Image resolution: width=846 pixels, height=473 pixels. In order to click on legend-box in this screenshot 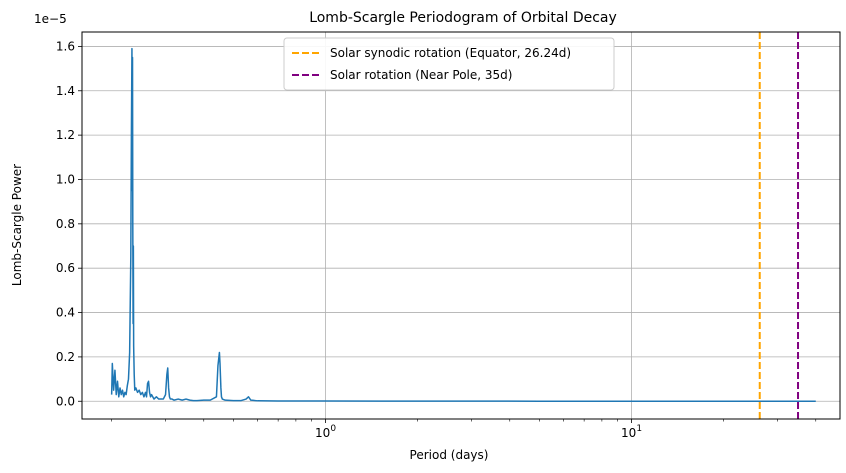, I will do `click(449, 64)`.